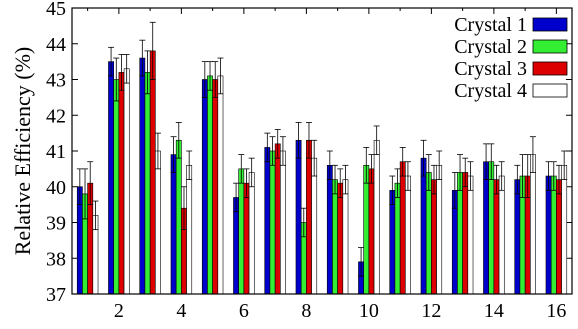 Image resolution: width=578 pixels, height=329 pixels. I want to click on y-tick-label: 42, so click(56, 116).